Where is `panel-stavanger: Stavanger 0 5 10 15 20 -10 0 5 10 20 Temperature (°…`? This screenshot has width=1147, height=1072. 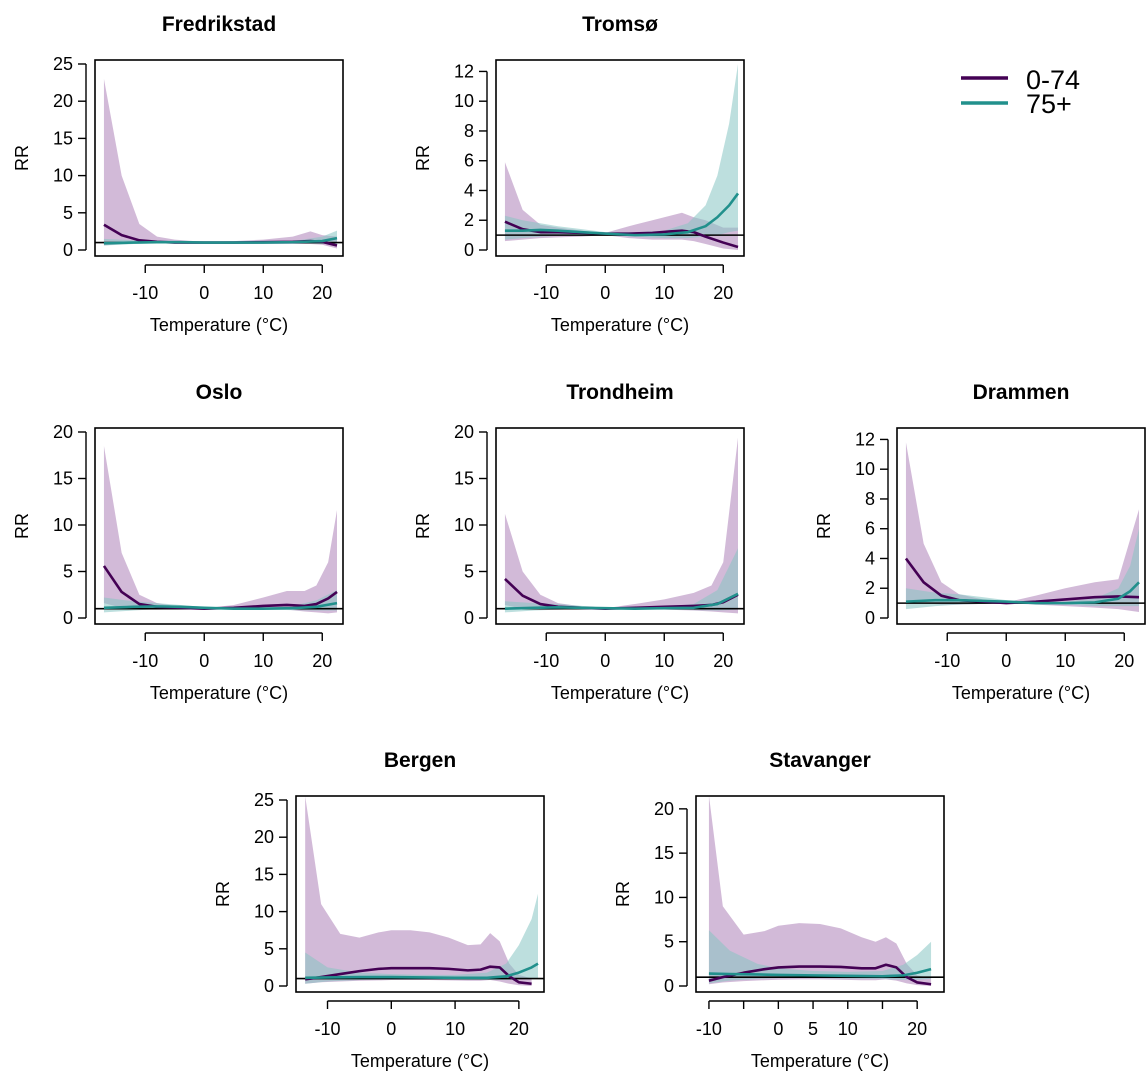
panel-stavanger: Stavanger 0 5 10 15 20 -10 0 5 10 20 Temperature (°… is located at coordinates (779, 910).